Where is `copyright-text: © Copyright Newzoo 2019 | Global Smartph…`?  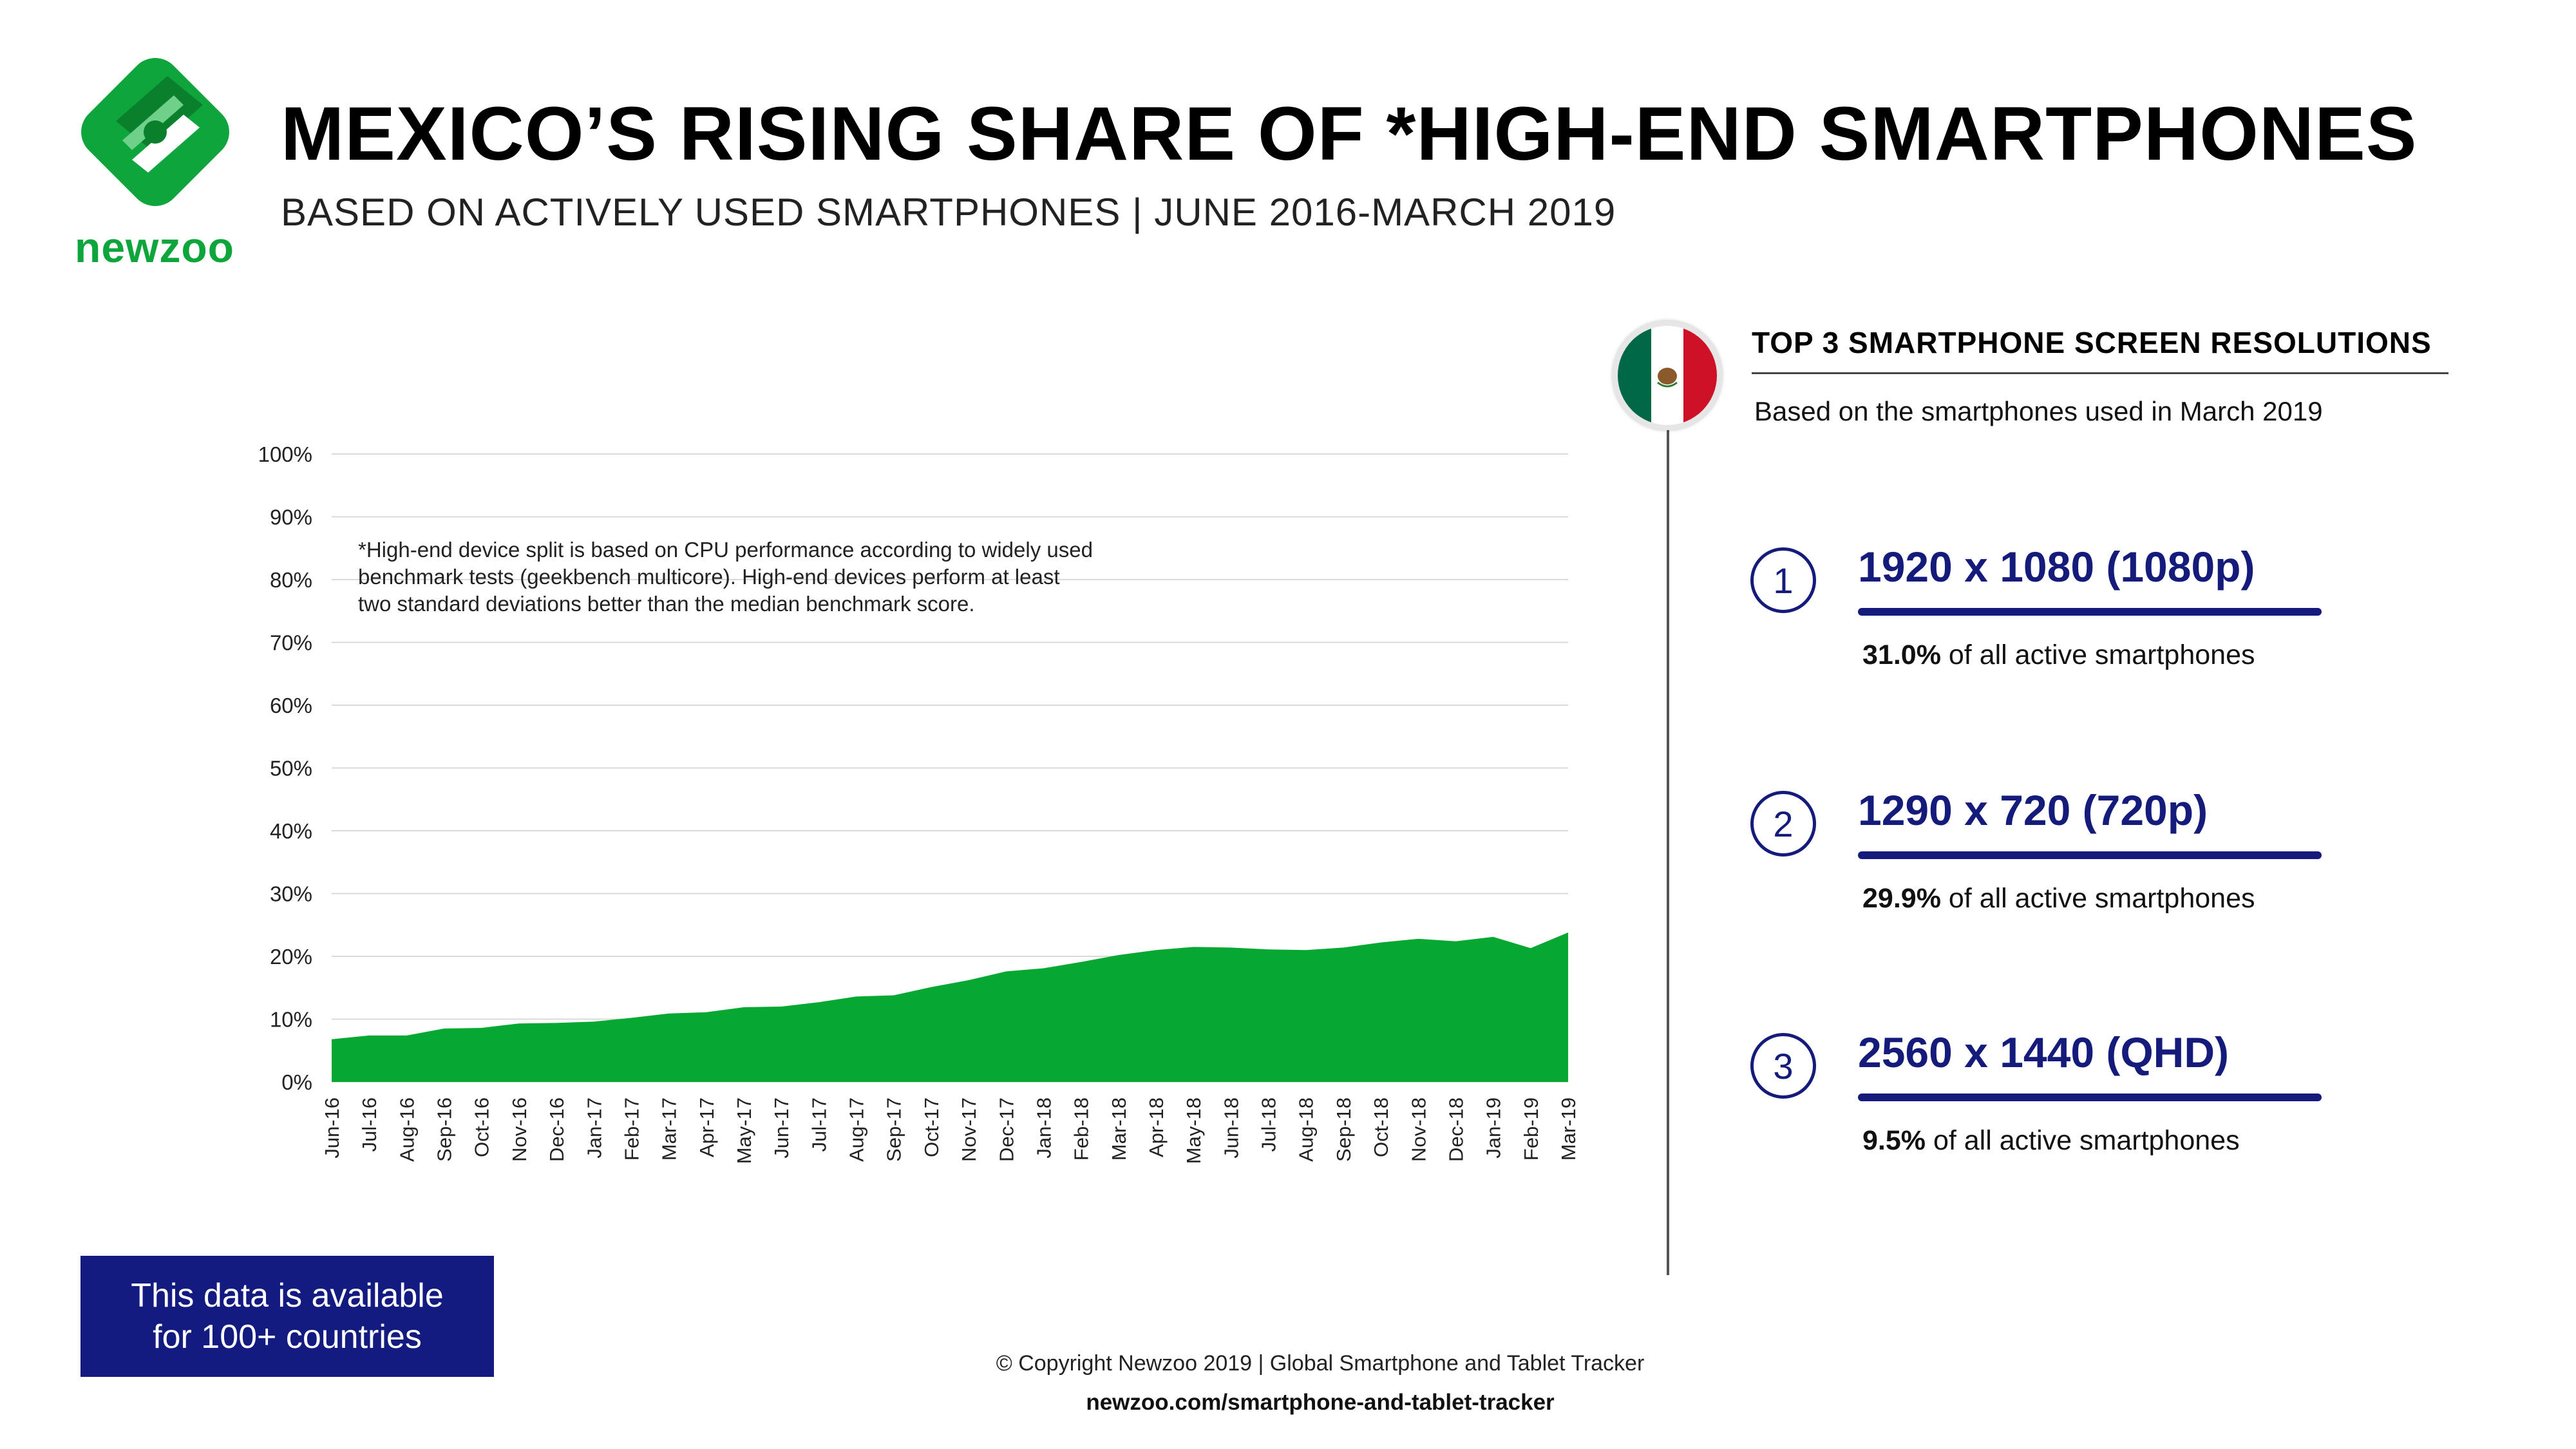 copyright-text: © Copyright Newzoo 2019 | Global Smartph… is located at coordinates (1320, 1364).